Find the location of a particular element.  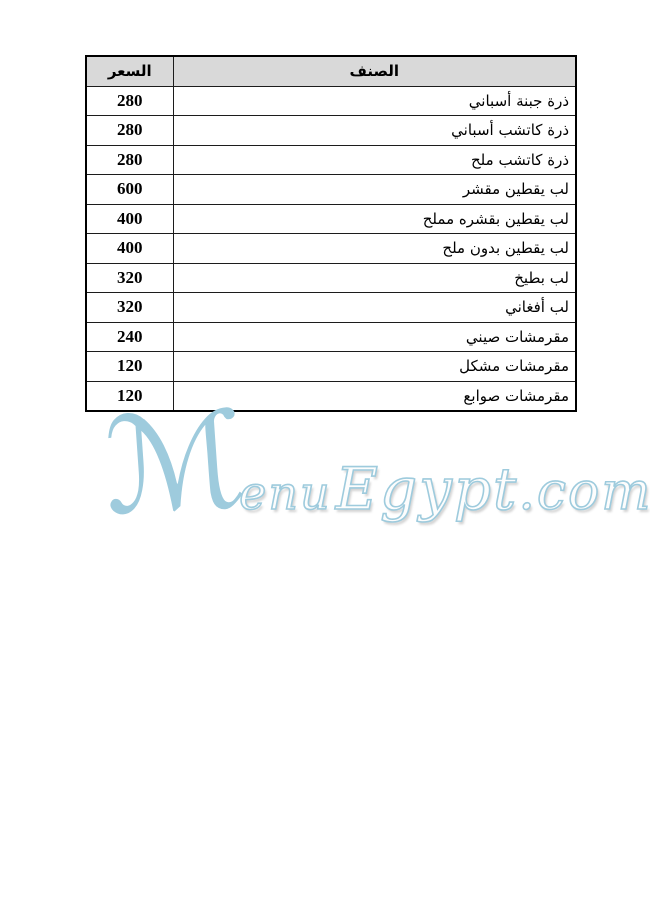

watermark-text-com: .com is located at coordinates (584, 492).